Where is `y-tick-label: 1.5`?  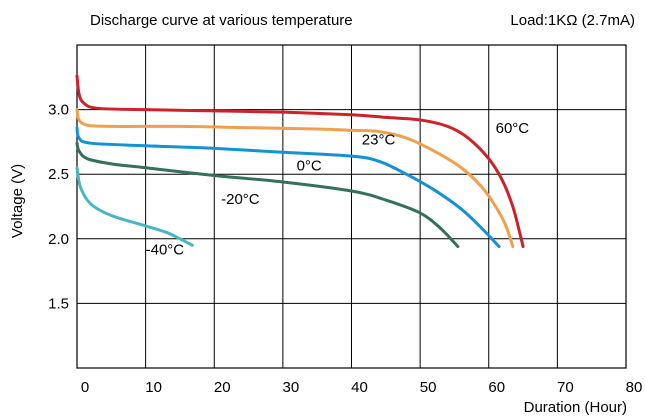
y-tick-label: 1.5 is located at coordinates (58, 303).